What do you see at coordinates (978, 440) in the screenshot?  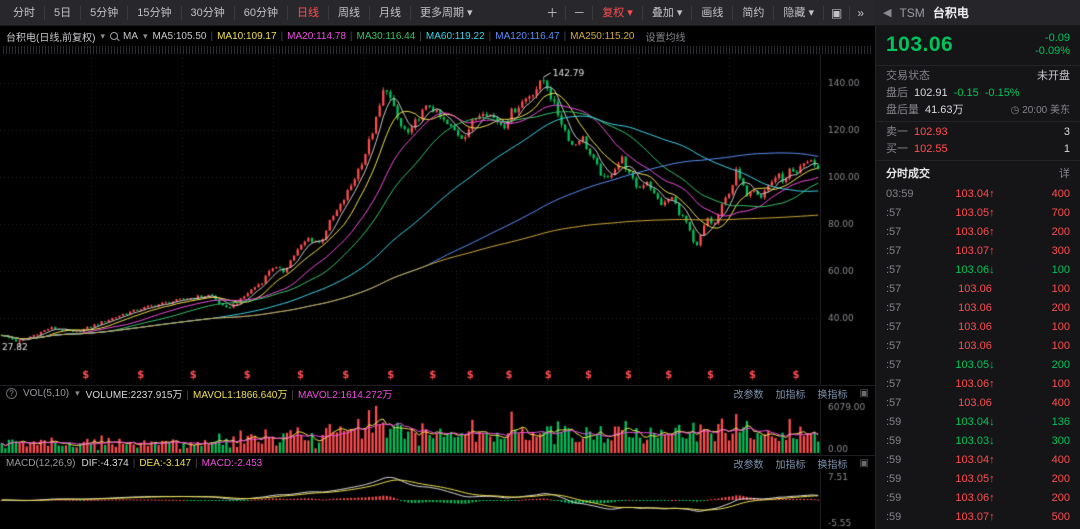 I see `trade-row: :59 103.03↓ 300` at bounding box center [978, 440].